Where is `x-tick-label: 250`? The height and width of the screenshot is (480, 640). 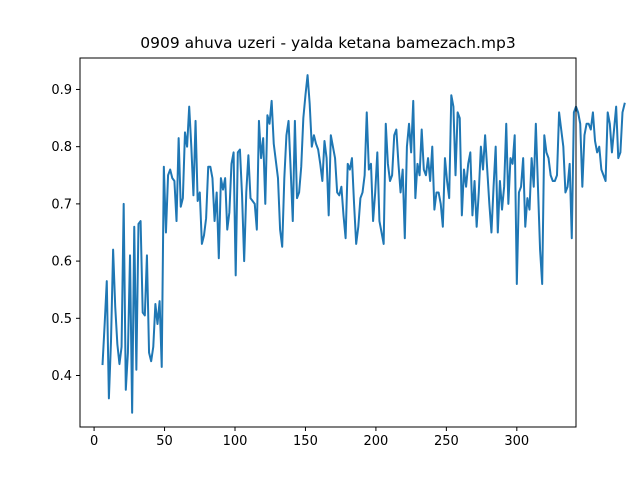
x-tick-label: 250 is located at coordinates (446, 441).